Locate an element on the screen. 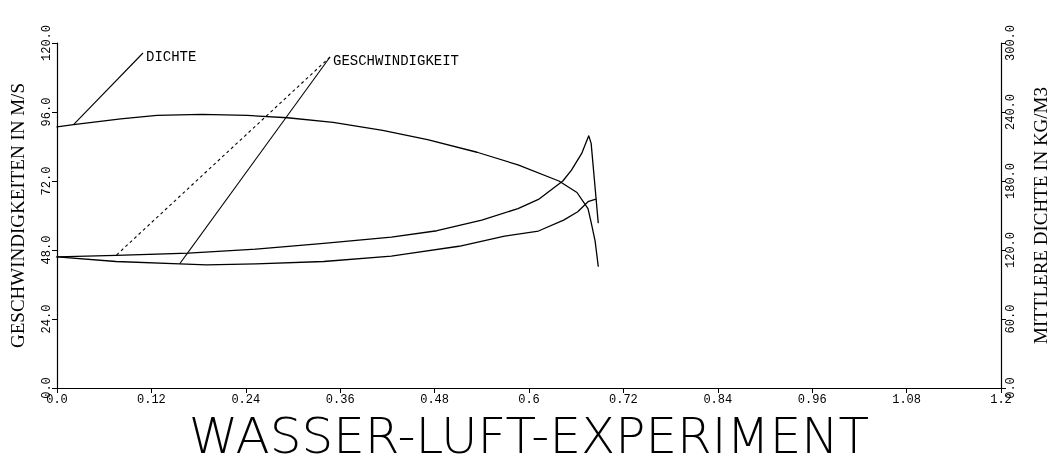  text: DICHTE is located at coordinates (171, 57).